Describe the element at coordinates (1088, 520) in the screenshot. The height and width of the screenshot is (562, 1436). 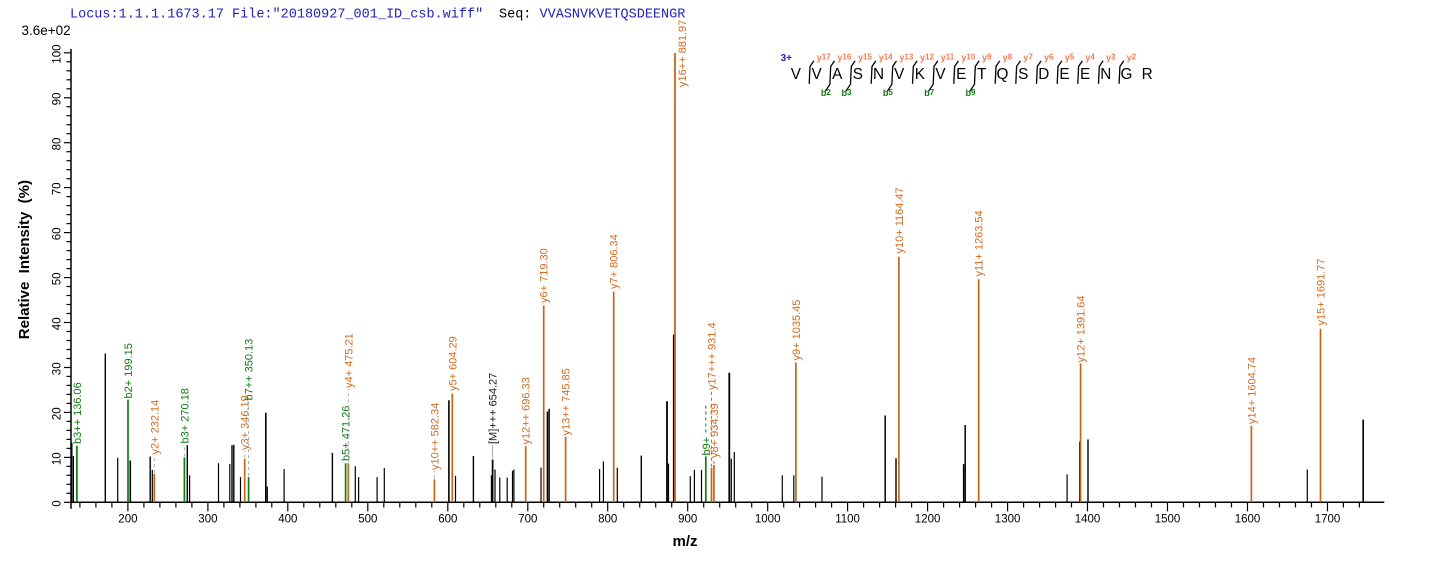
I see `svg-text: 1400` at that location.